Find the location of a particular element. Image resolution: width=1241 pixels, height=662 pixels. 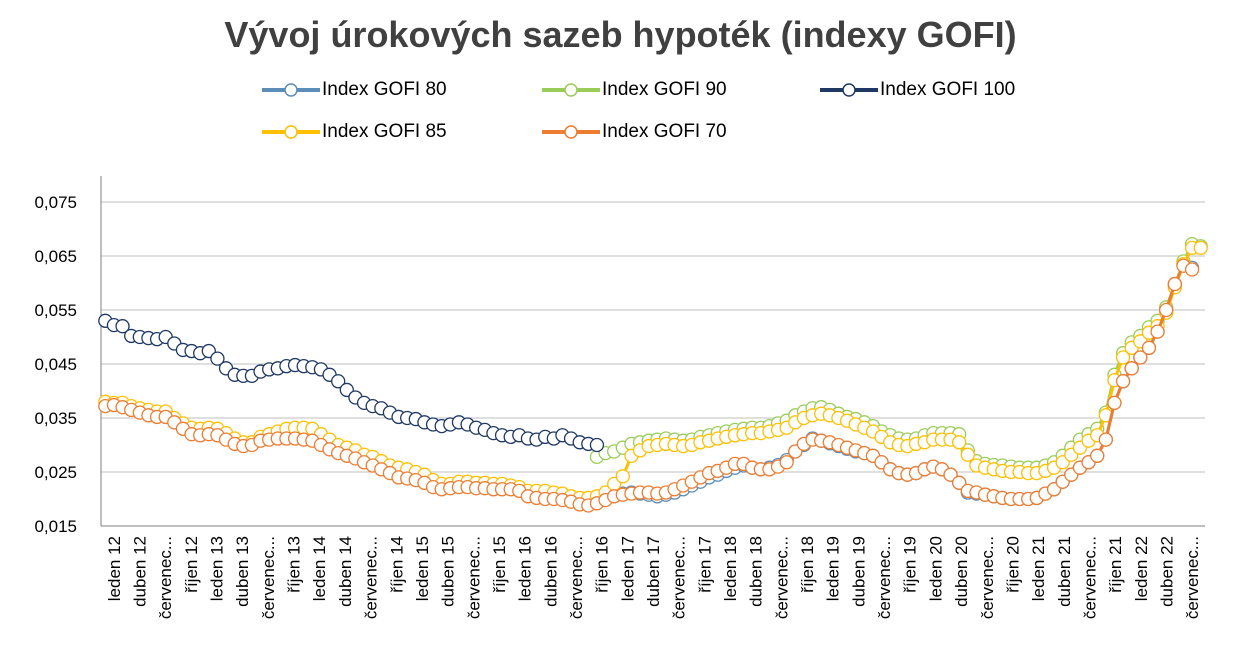

x-tick-label: duben 17 is located at coordinates (653, 571).